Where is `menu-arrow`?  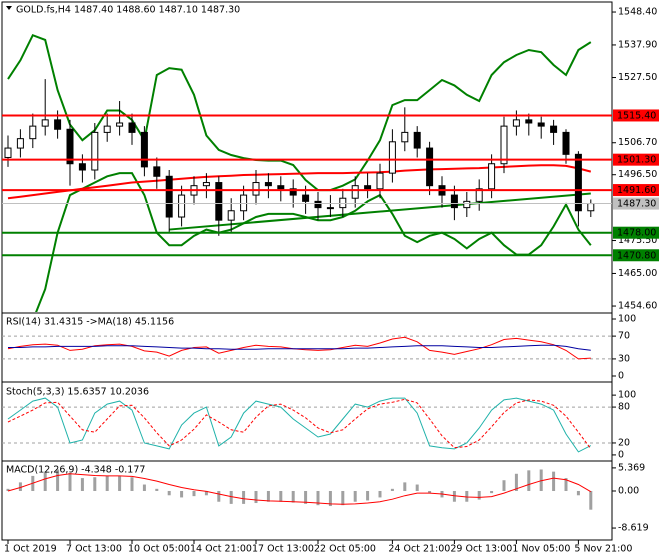 menu-arrow is located at coordinates (9, 8).